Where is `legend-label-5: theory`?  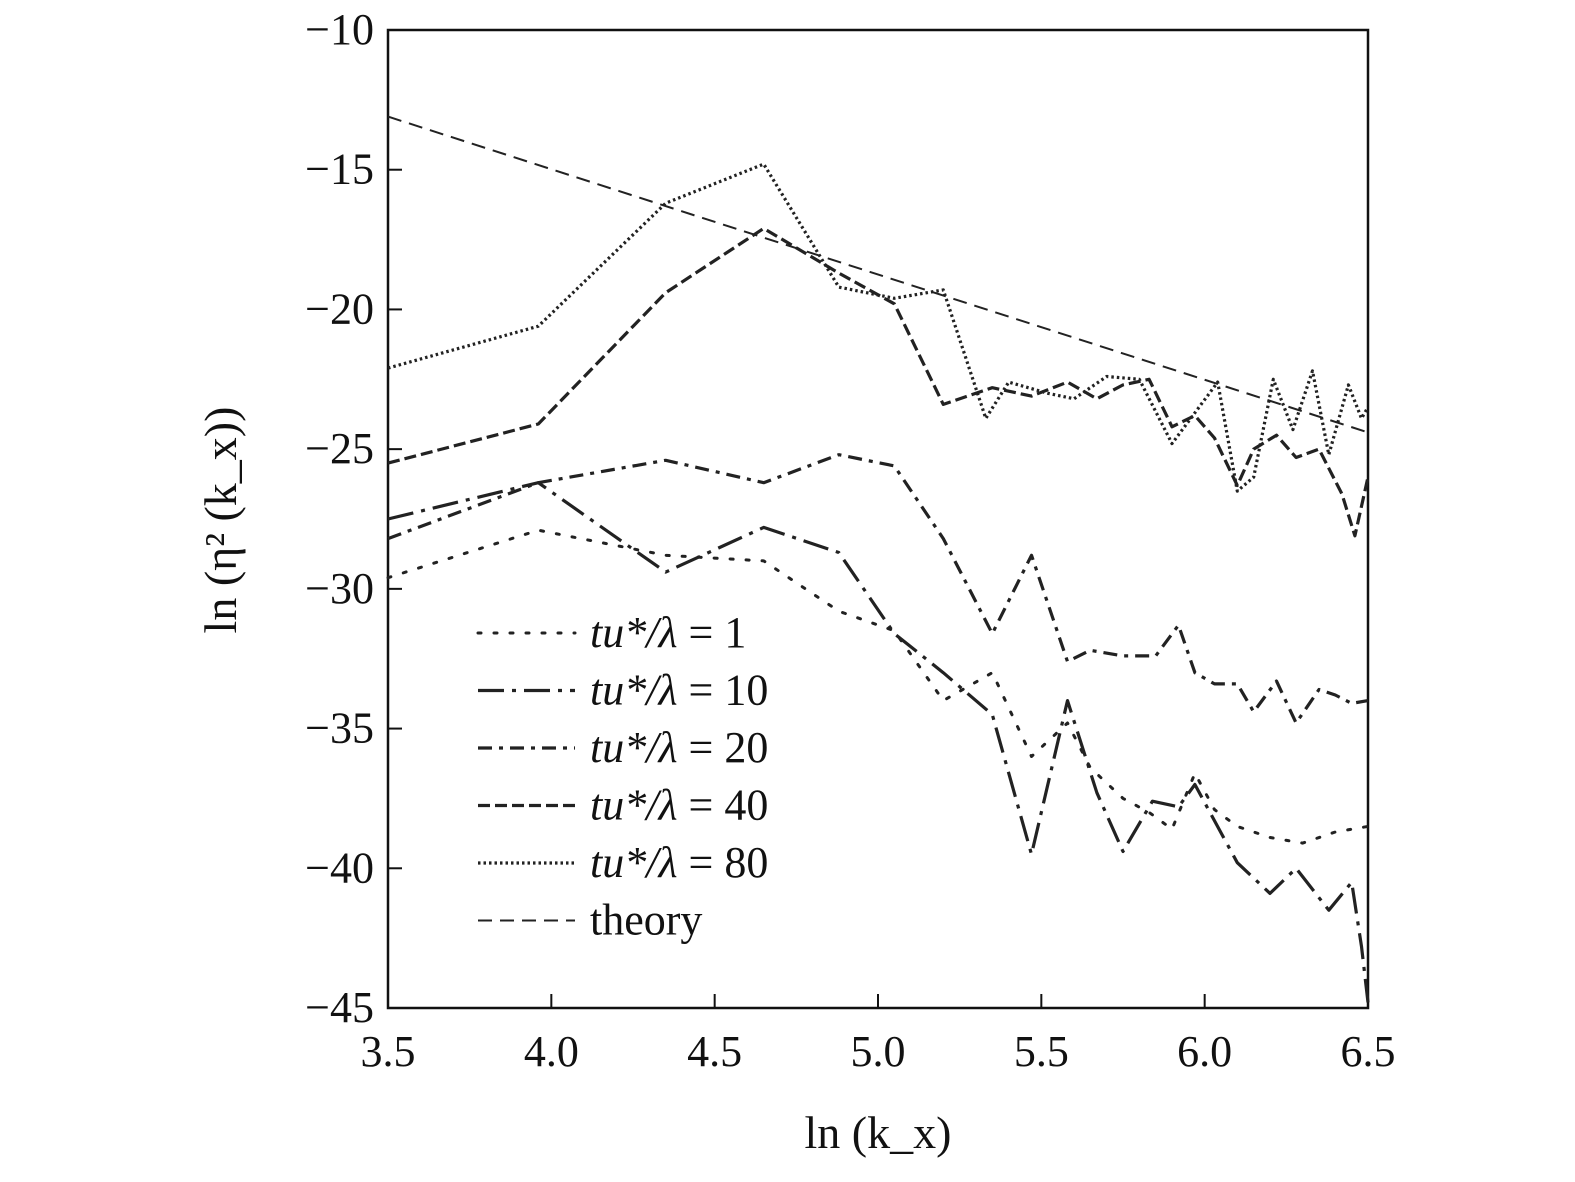 legend-label-5: theory is located at coordinates (646, 920).